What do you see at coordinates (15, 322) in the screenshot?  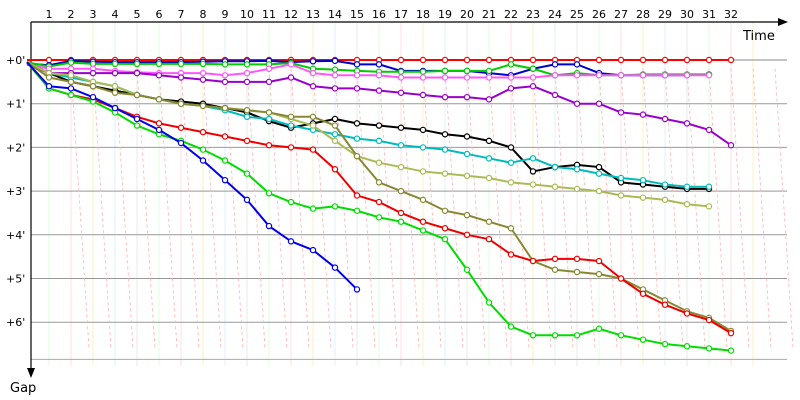 I see `y-tick-label: +6'` at bounding box center [15, 322].